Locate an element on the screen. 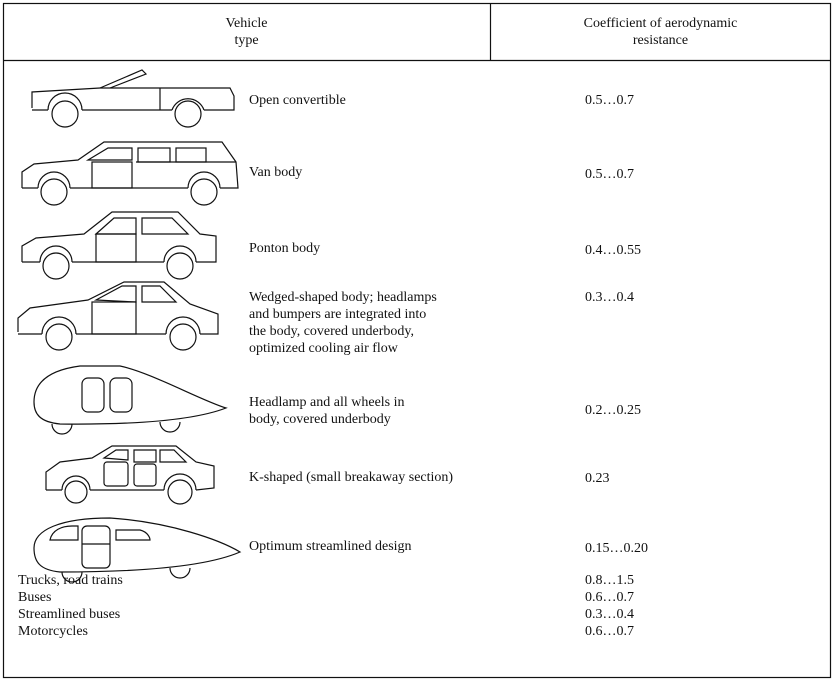  car-convertible-icon is located at coordinates (133, 98).